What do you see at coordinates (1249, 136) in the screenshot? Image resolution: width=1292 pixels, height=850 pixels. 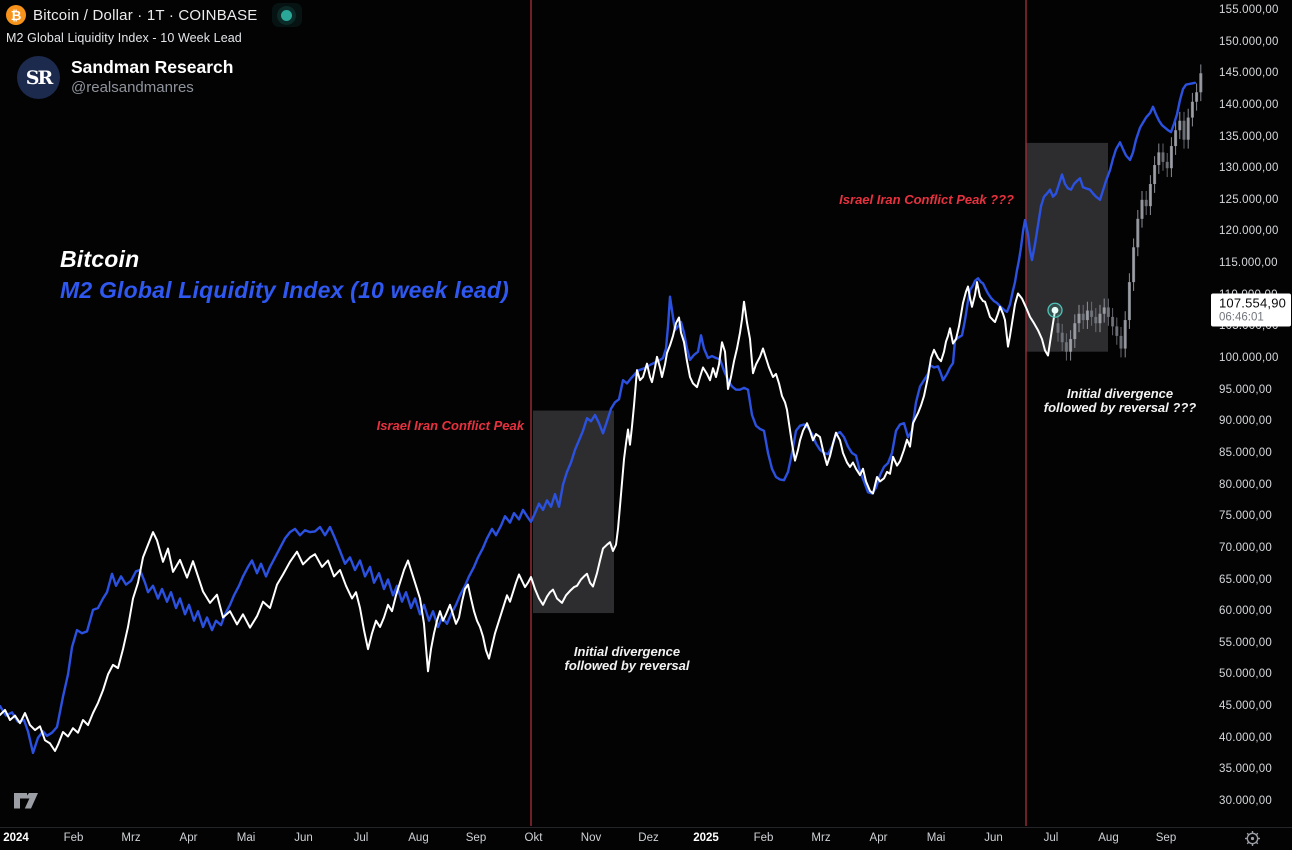 I see `y-axis-label: 135.000,00` at bounding box center [1249, 136].